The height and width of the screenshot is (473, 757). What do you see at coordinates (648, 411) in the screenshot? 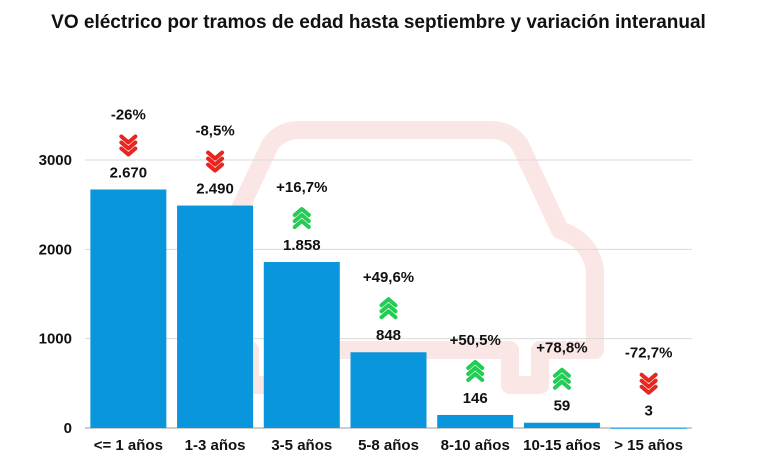
I see `bar-value-label: 3` at bounding box center [648, 411].